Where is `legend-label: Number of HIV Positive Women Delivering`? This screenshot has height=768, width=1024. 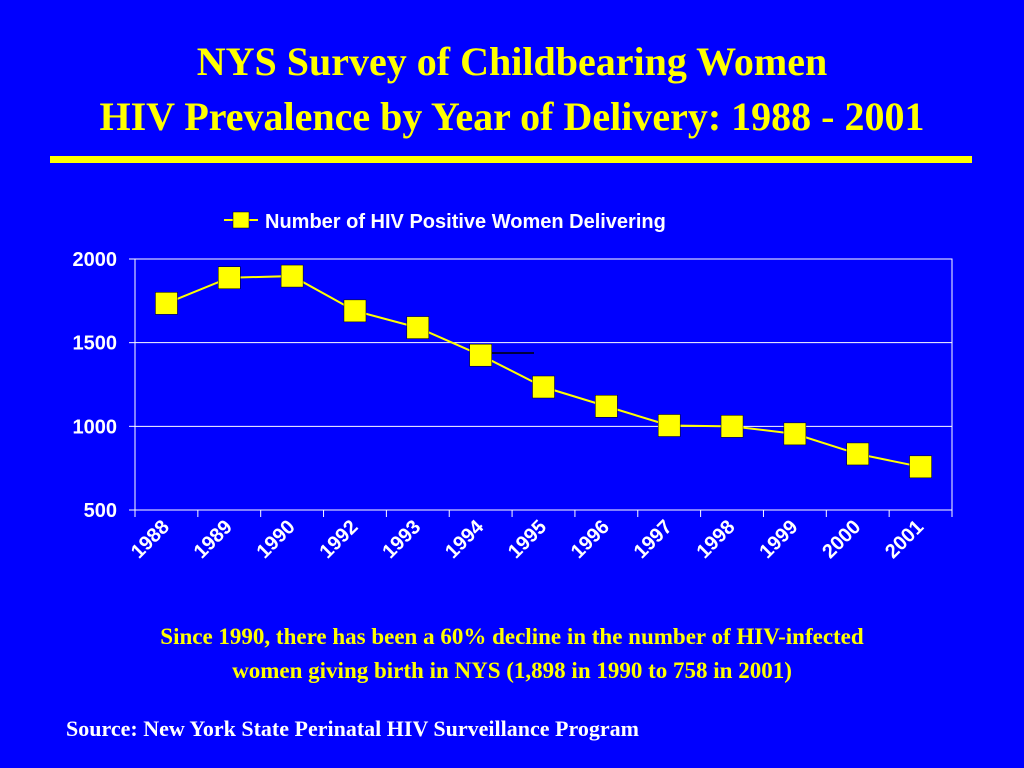
legend-label: Number of HIV Positive Women Delivering is located at coordinates (465, 222).